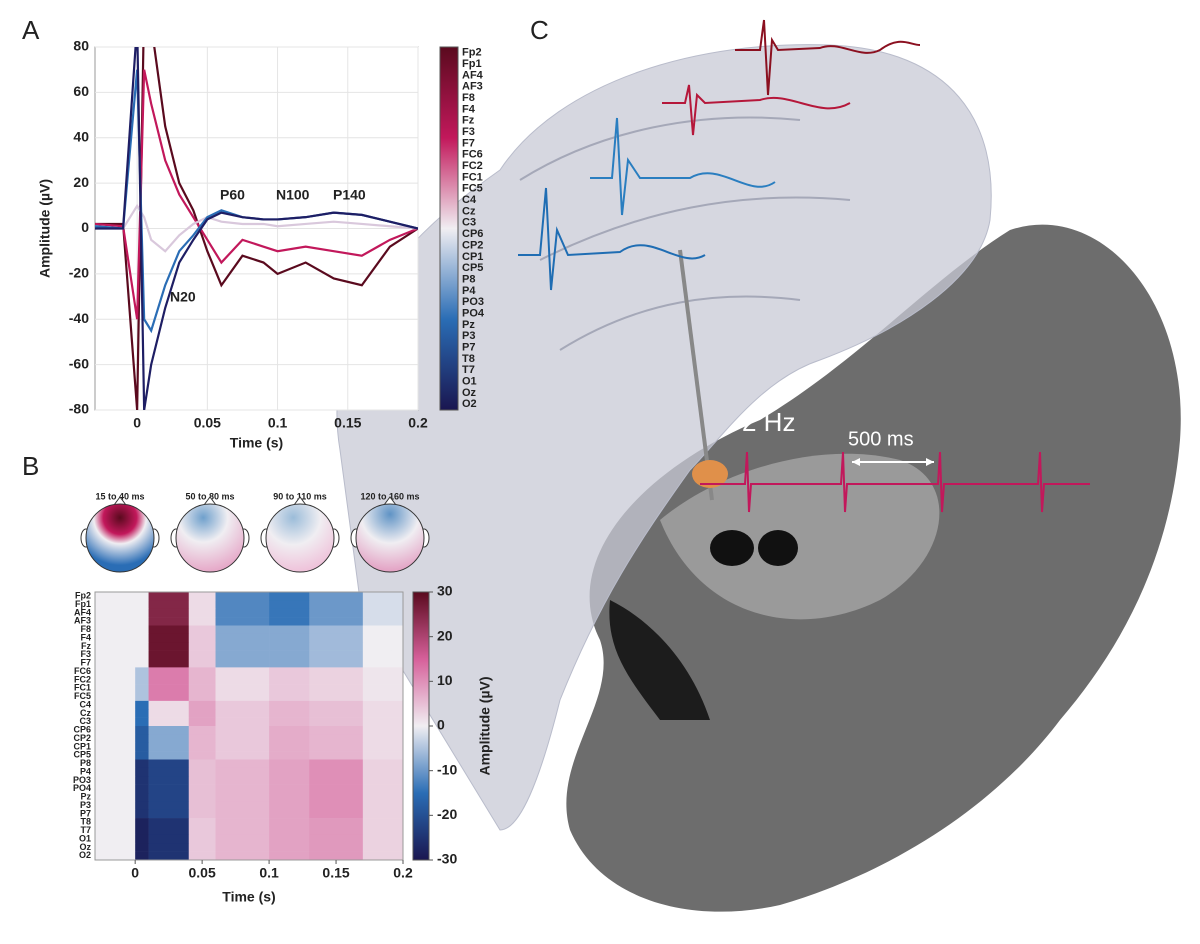 The width and height of the screenshot is (1200, 944). Describe the element at coordinates (473, 75) in the screenshot. I see `colorbar-label: AF4` at that location.